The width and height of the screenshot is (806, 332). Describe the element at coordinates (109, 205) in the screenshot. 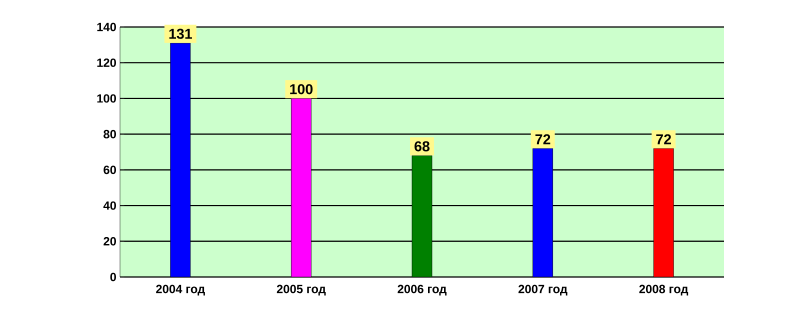

I see `y-tick-label: 40` at that location.